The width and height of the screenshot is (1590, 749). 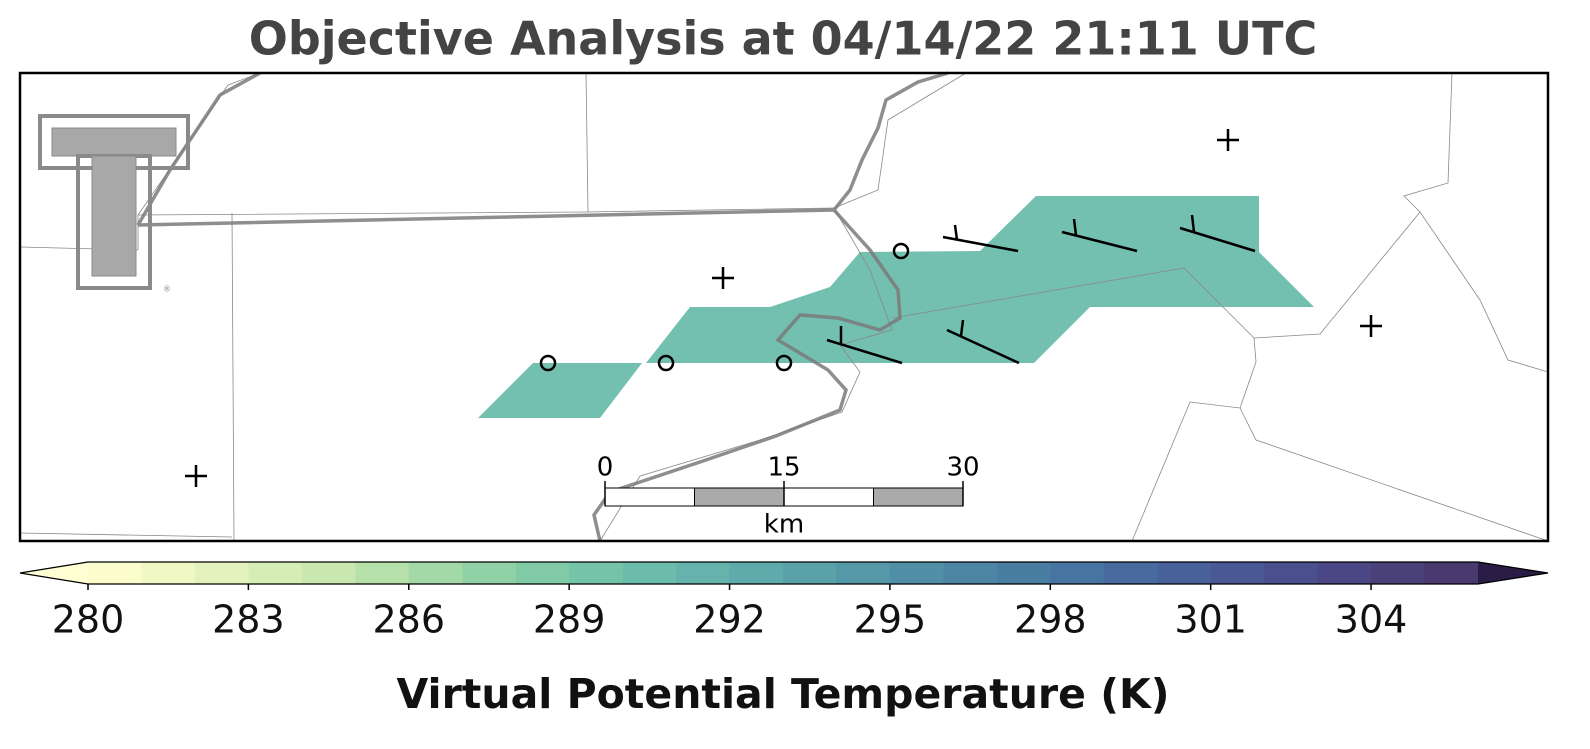 I want to click on scale-bar: 0 15 30 km, so click(x=788, y=496).